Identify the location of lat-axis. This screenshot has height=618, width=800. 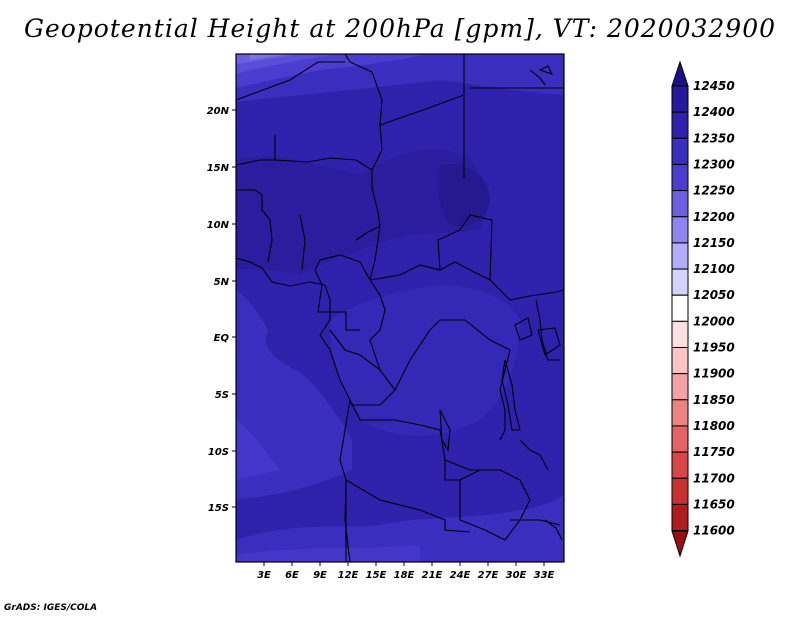
(234, 308).